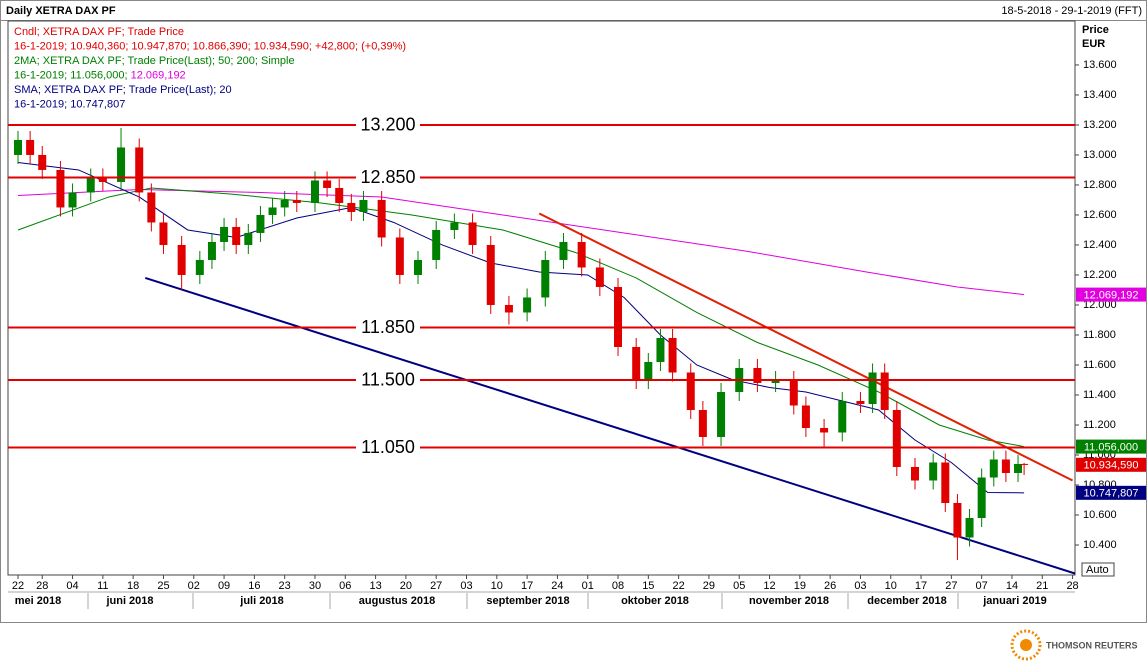 Image resolution: width=1148 pixels, height=665 pixels. I want to click on x-tick-label: 11, so click(102, 586).